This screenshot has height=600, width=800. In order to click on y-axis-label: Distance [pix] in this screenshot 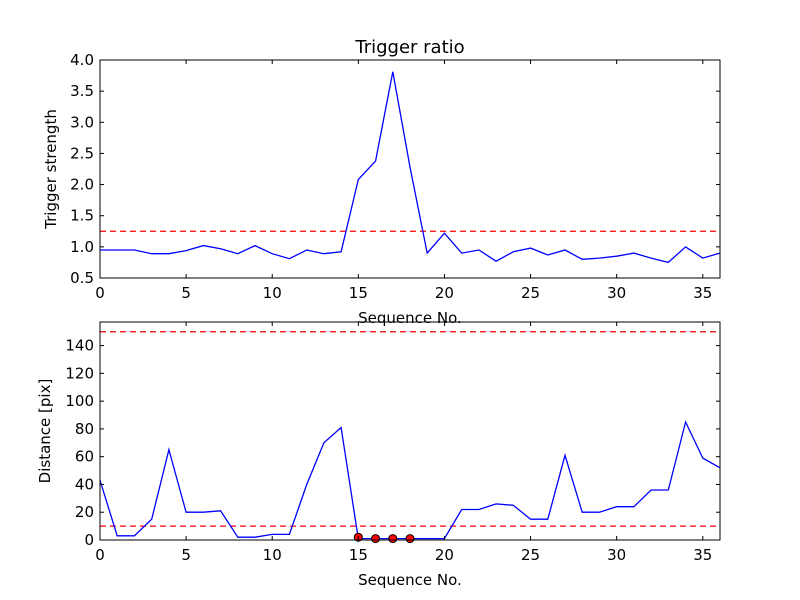, I will do `click(45, 431)`.